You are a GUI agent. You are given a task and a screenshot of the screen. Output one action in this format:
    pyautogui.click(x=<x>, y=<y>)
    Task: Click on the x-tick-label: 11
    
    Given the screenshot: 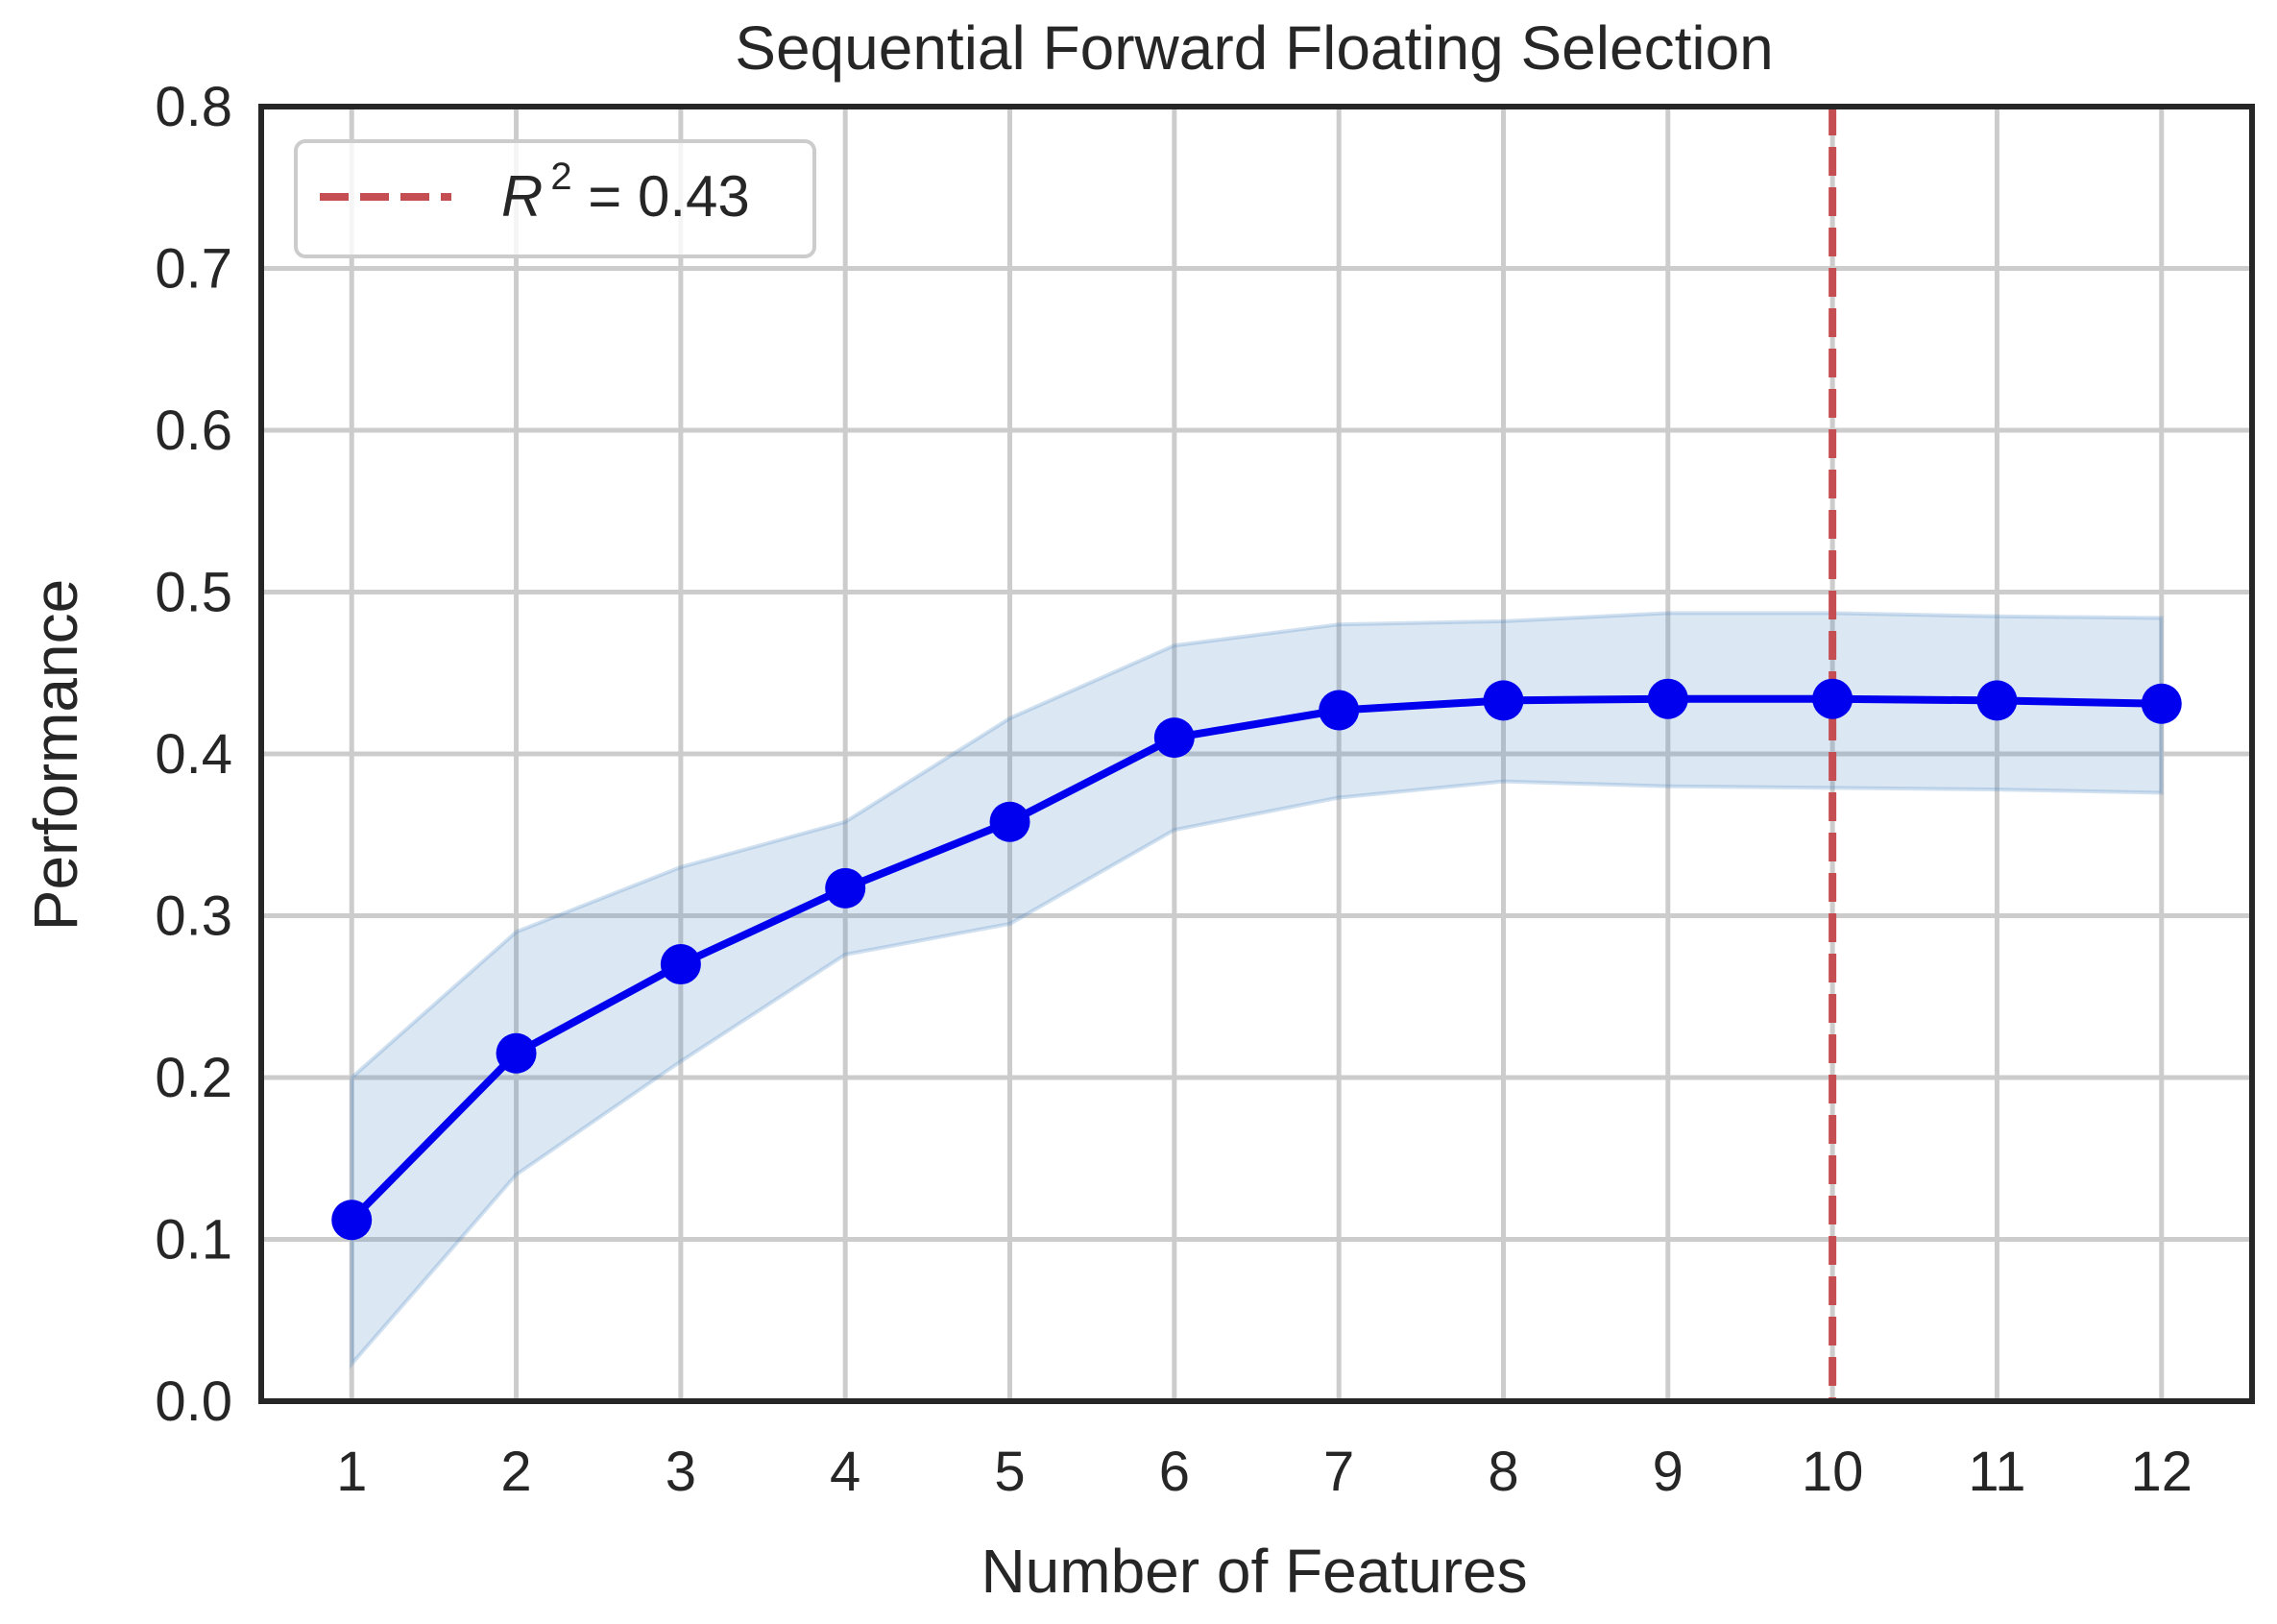 What is the action you would take?
    pyautogui.click(x=1997, y=1472)
    